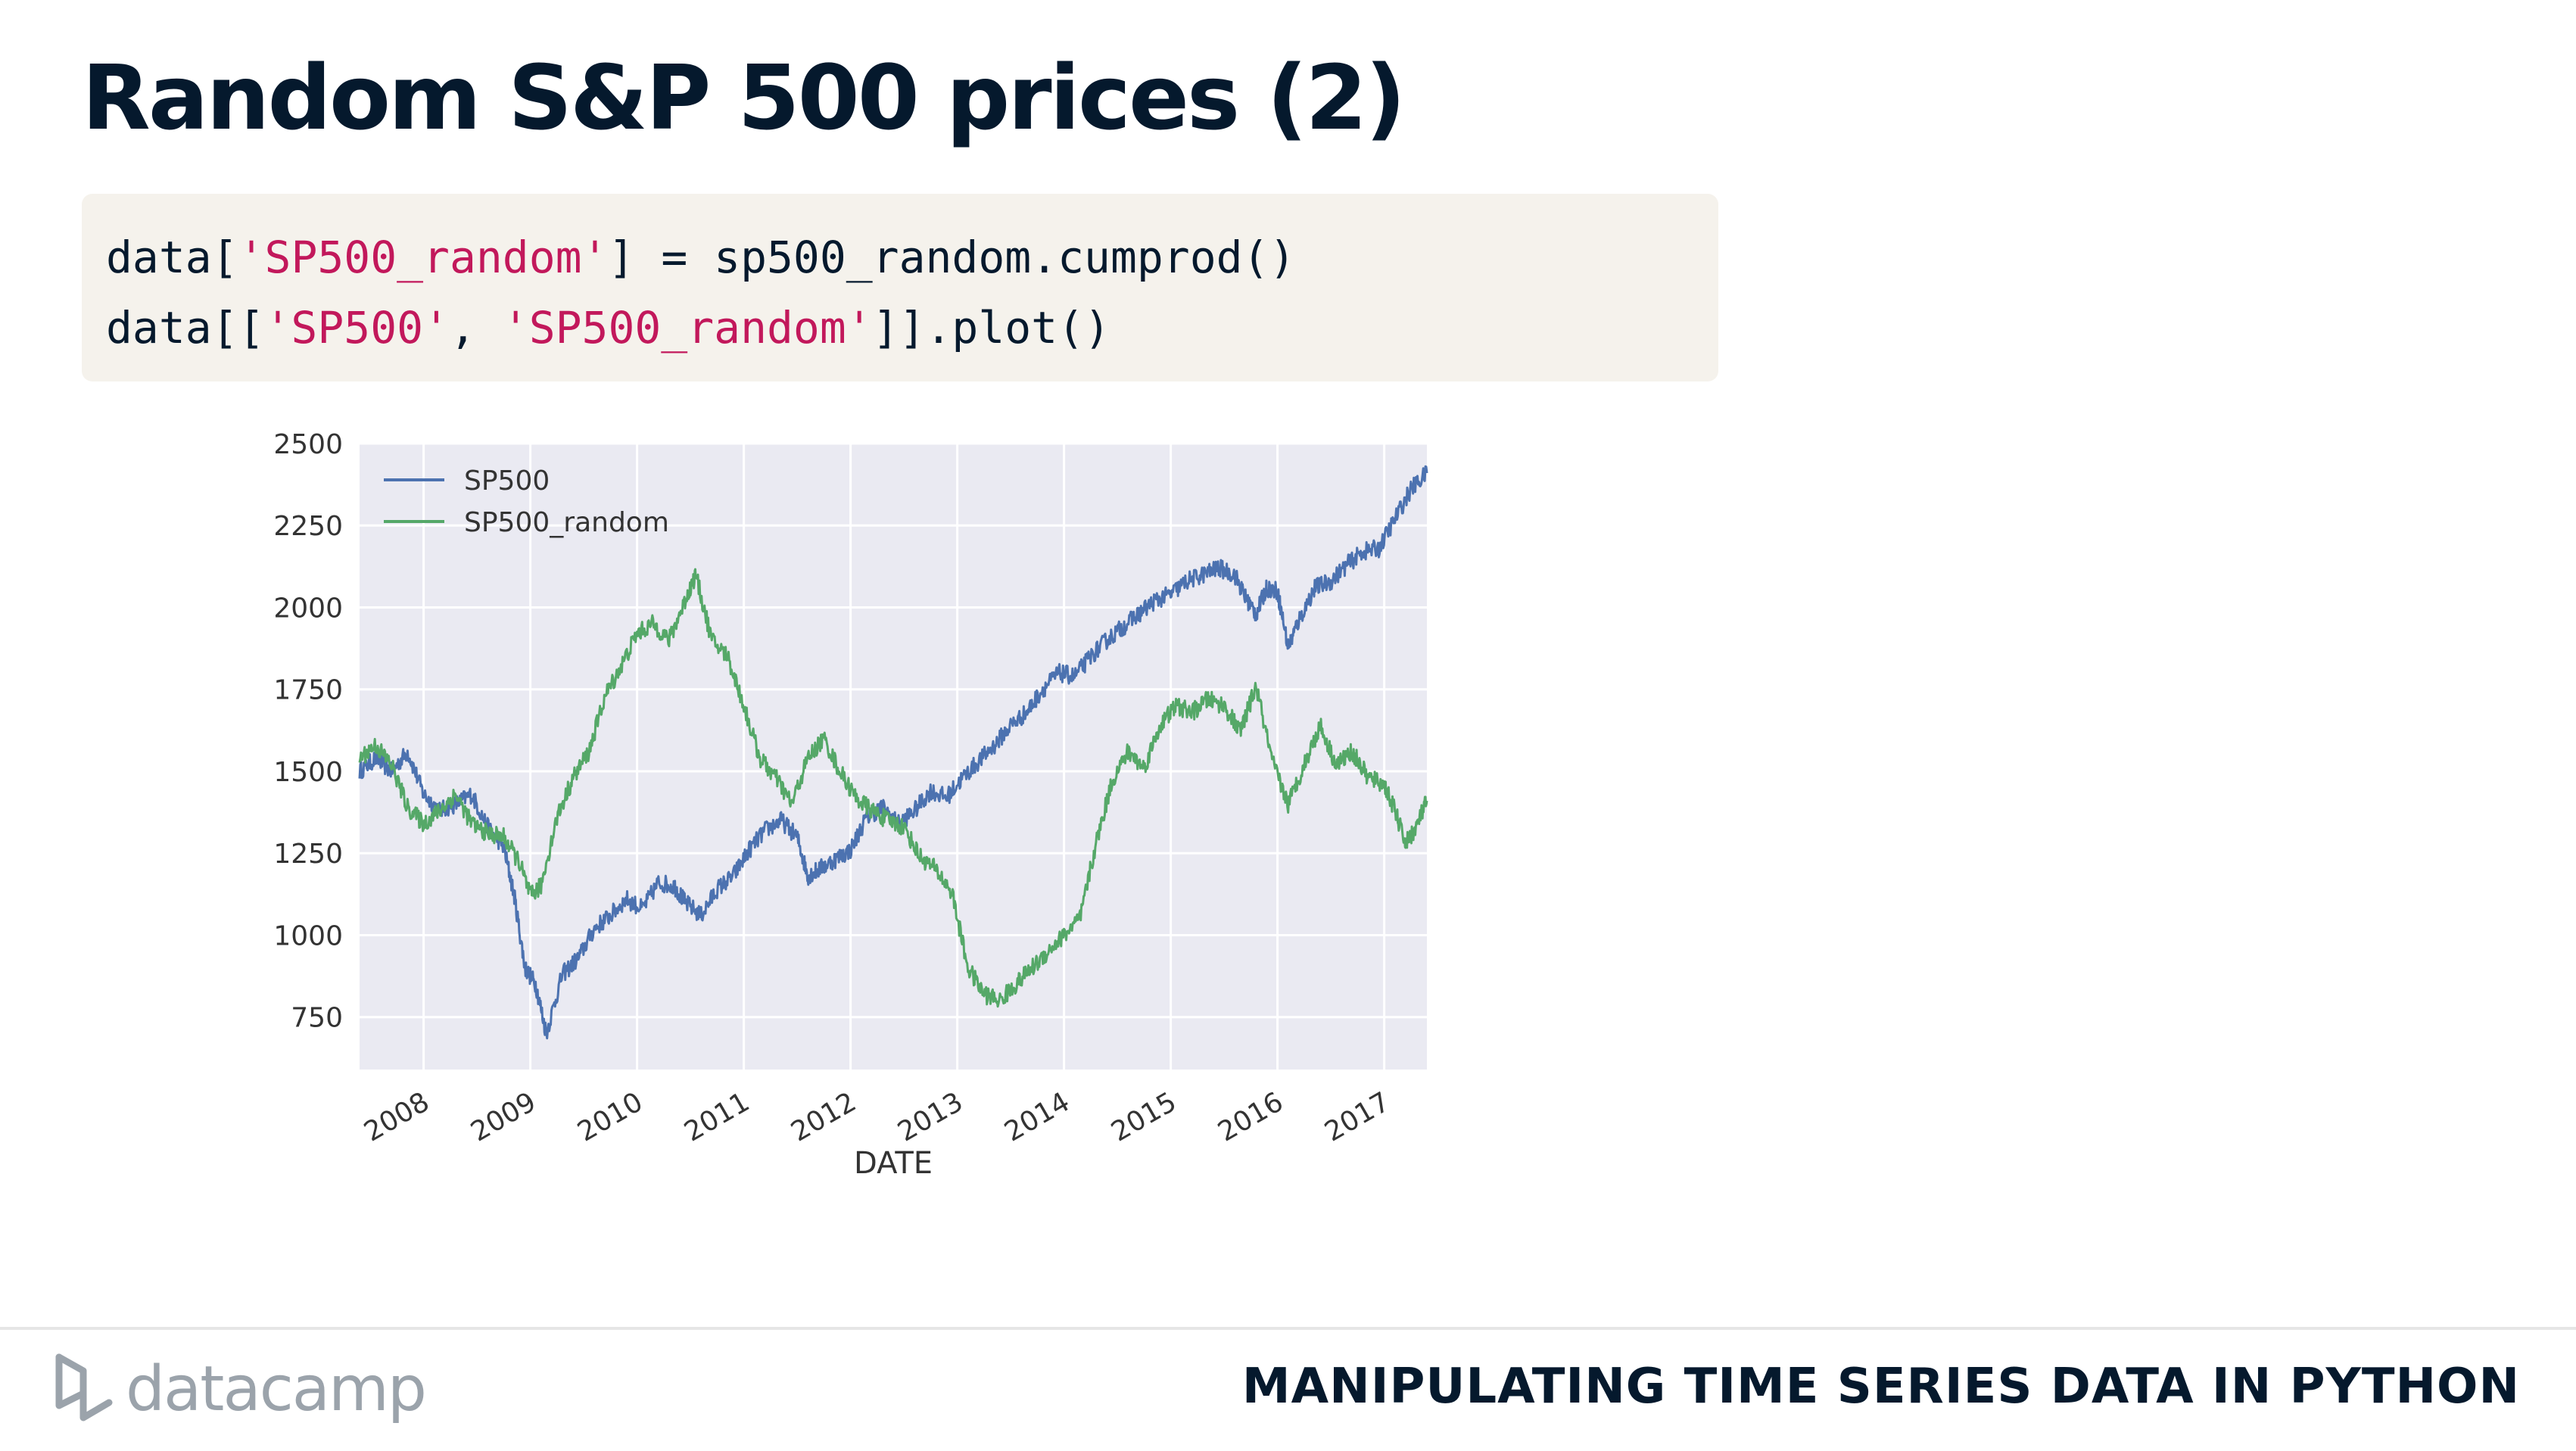  What do you see at coordinates (317, 1019) in the screenshot?
I see `y-tick-label: 750` at bounding box center [317, 1019].